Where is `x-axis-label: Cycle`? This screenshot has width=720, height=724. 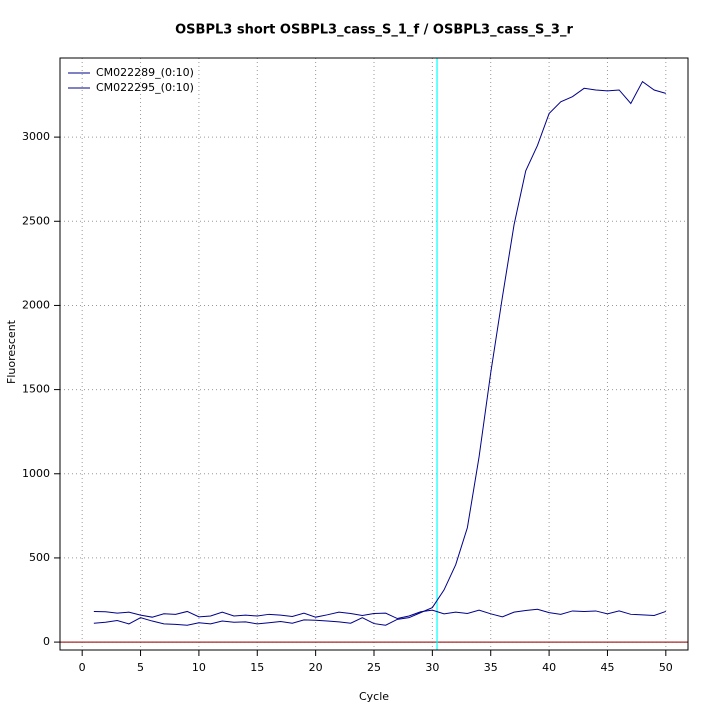
x-axis-label: Cycle is located at coordinates (374, 696).